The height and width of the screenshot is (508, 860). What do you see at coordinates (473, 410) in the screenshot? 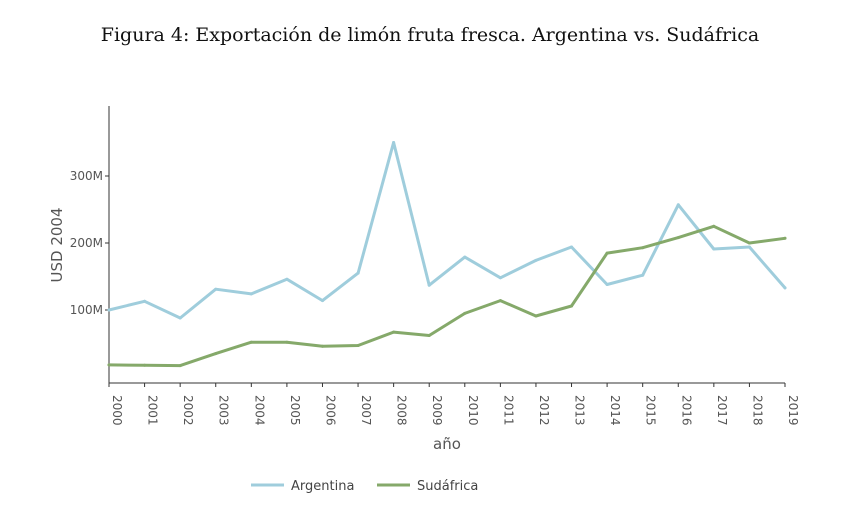
I see `x-tick-label: 2010` at bounding box center [473, 410].